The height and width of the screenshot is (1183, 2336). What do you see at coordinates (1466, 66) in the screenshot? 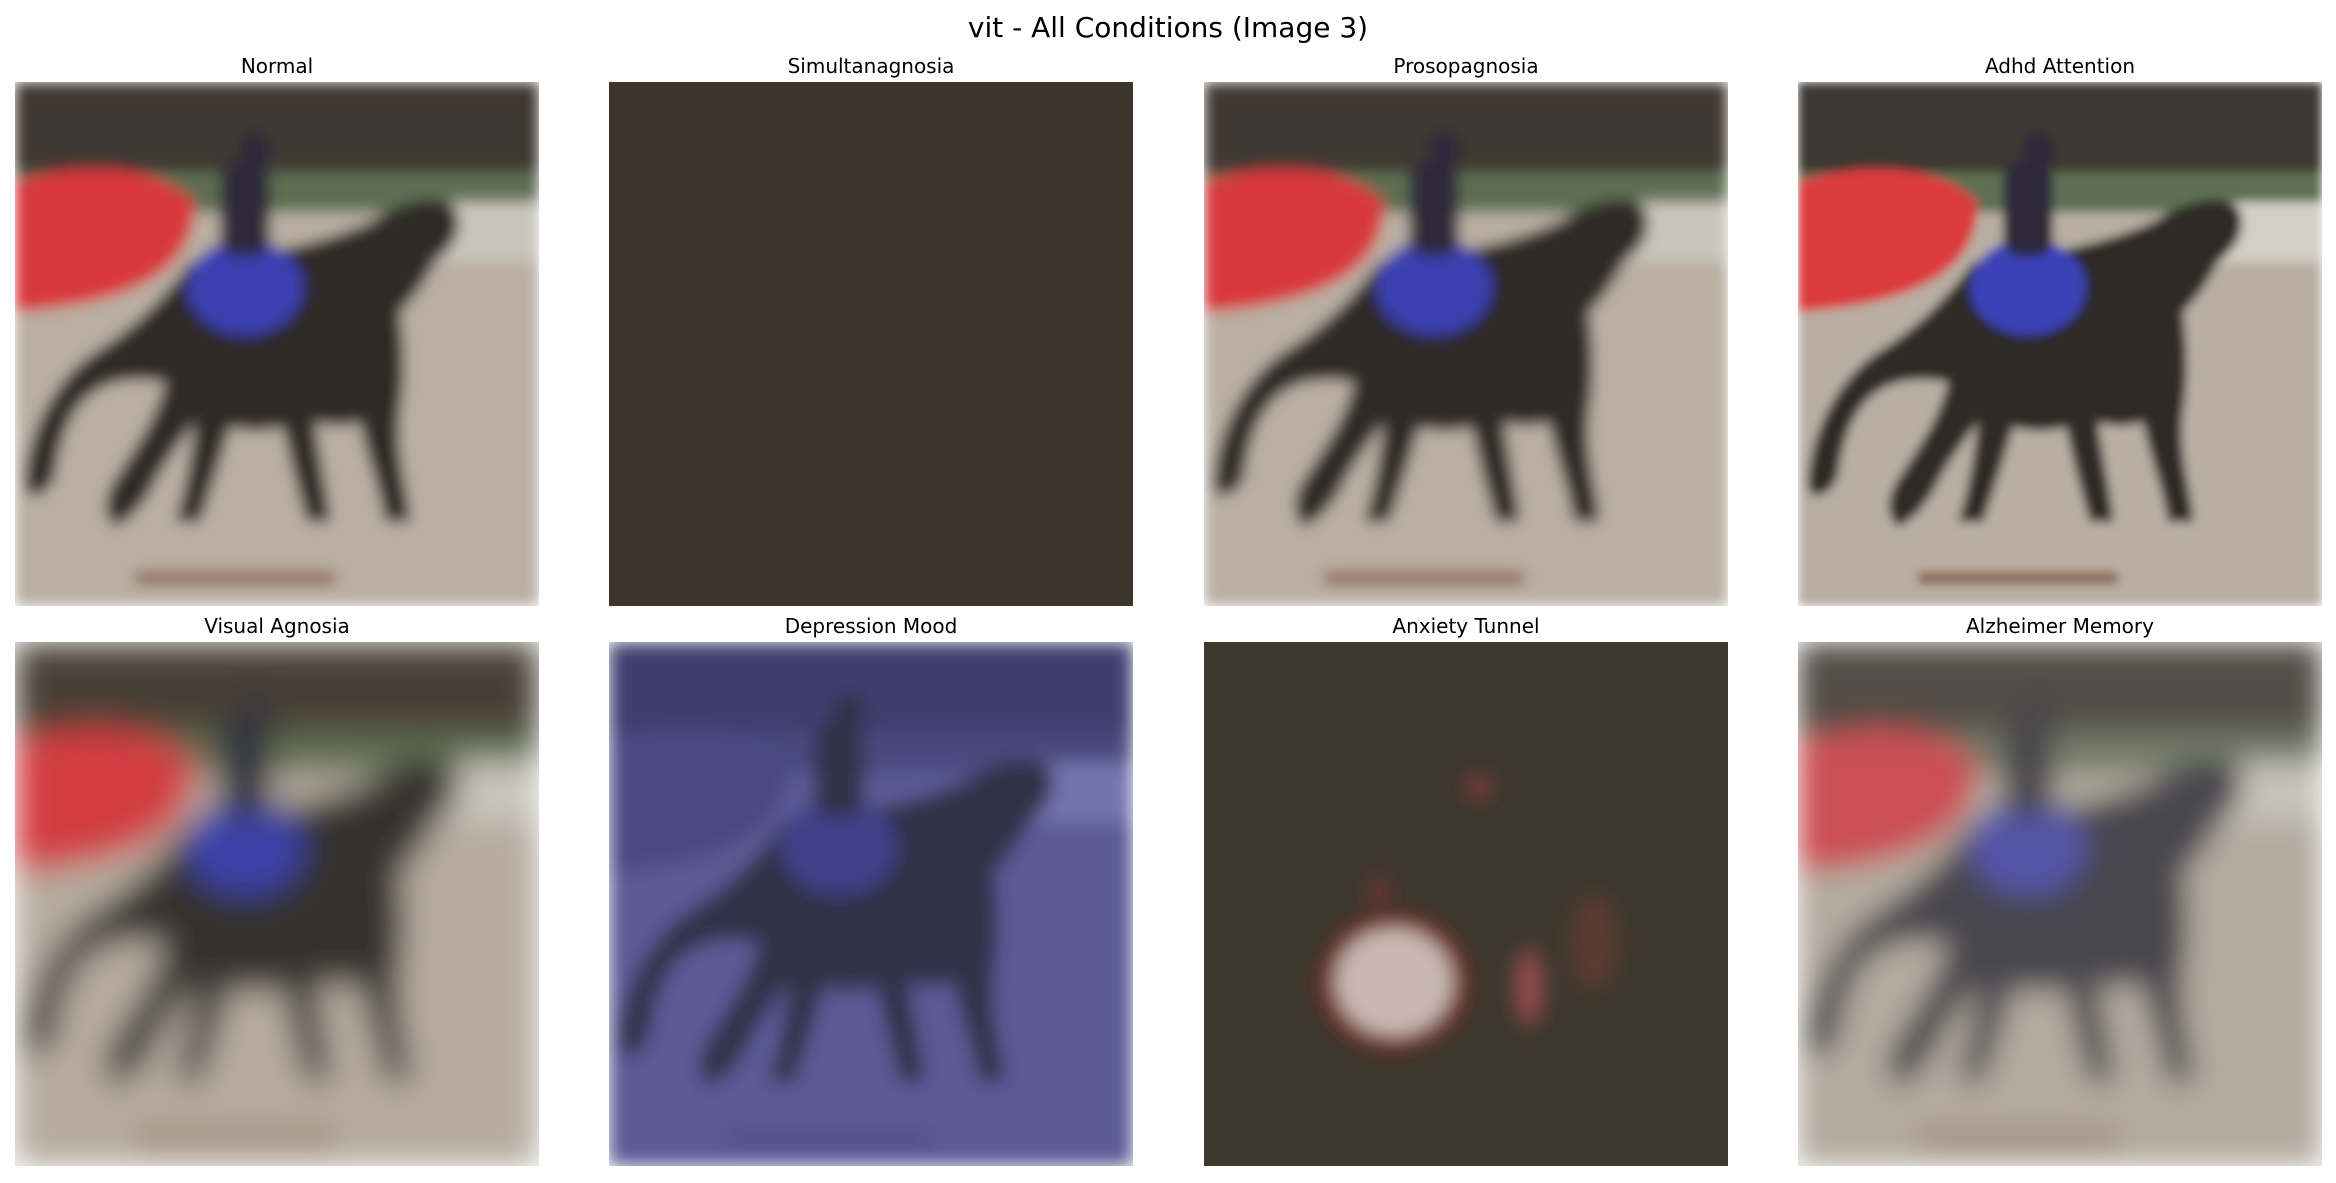
I see `panel-title: Prosopagnosia` at bounding box center [1466, 66].